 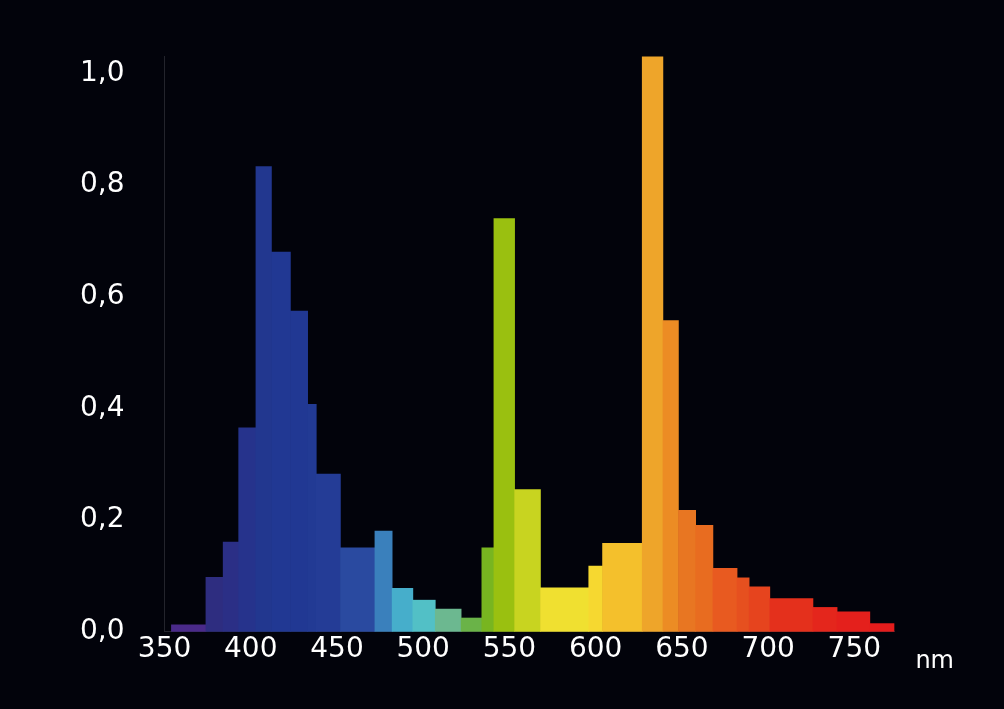 I want to click on x-tick-label: 400, so click(x=251, y=648).